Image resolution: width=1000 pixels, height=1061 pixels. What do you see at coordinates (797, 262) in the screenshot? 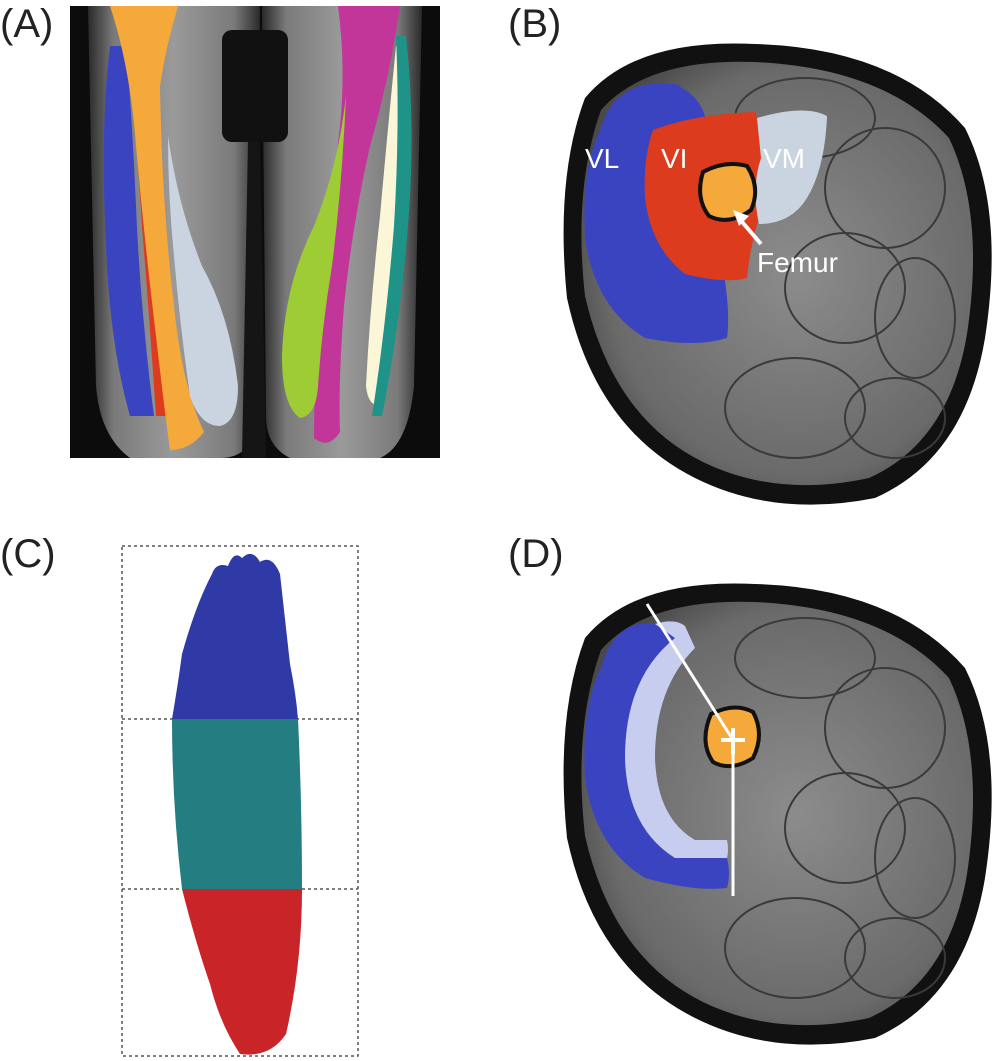
I see `label-femur: Femur` at bounding box center [797, 262].